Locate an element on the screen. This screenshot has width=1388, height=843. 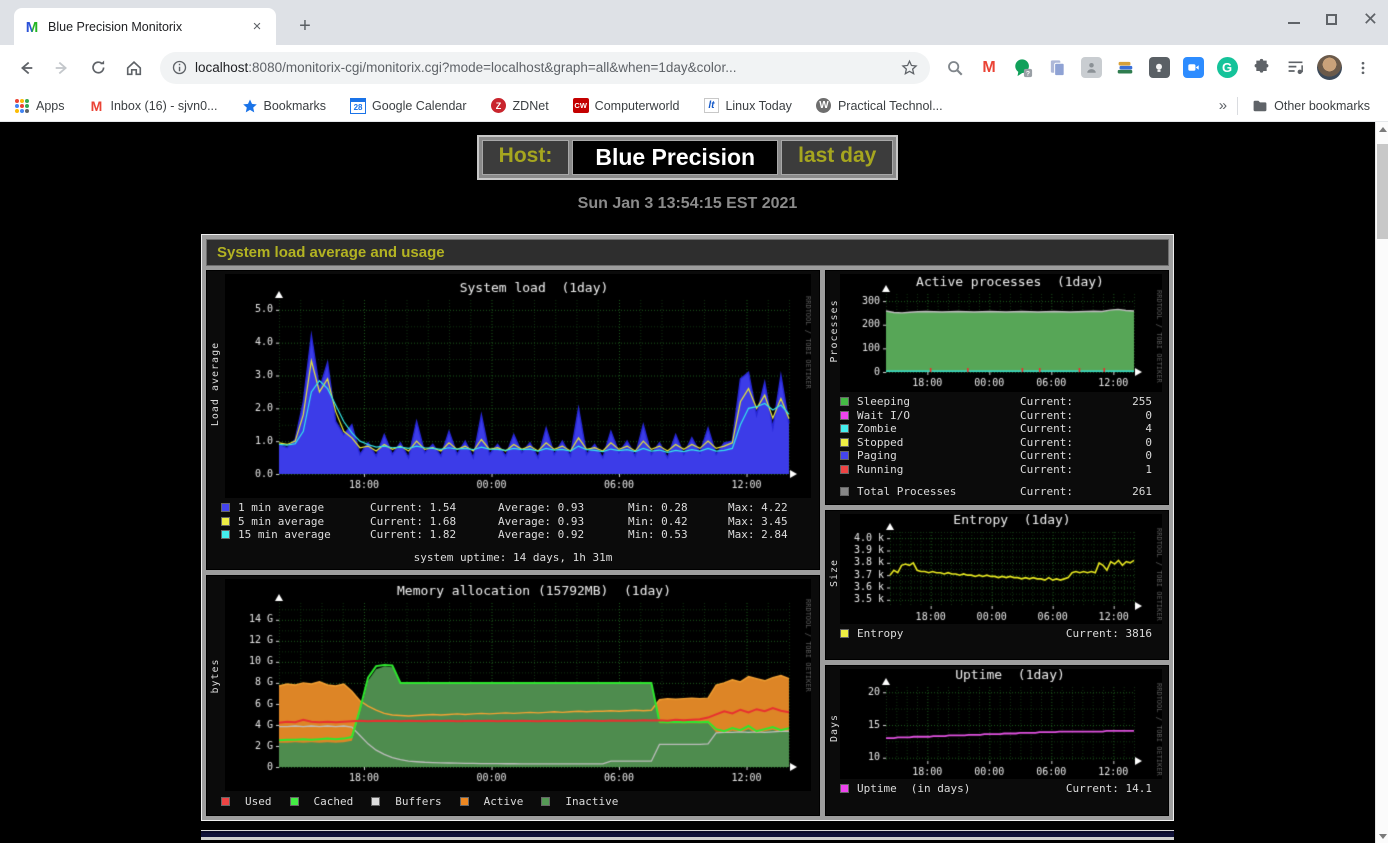
reload-icon is located at coordinates (98, 68).